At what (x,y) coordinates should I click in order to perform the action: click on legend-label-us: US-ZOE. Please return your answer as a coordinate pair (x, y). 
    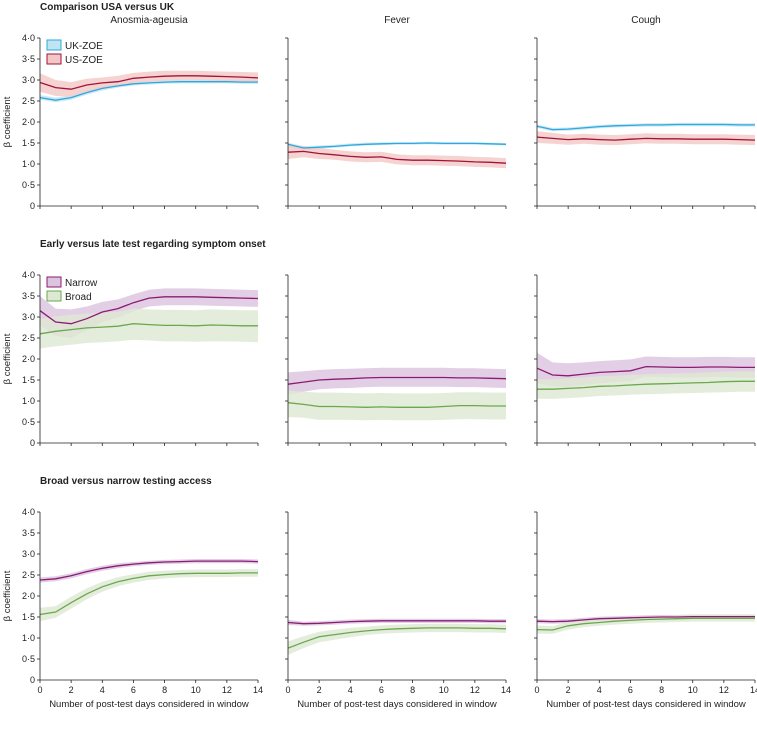
    Looking at the image, I should click on (84, 60).